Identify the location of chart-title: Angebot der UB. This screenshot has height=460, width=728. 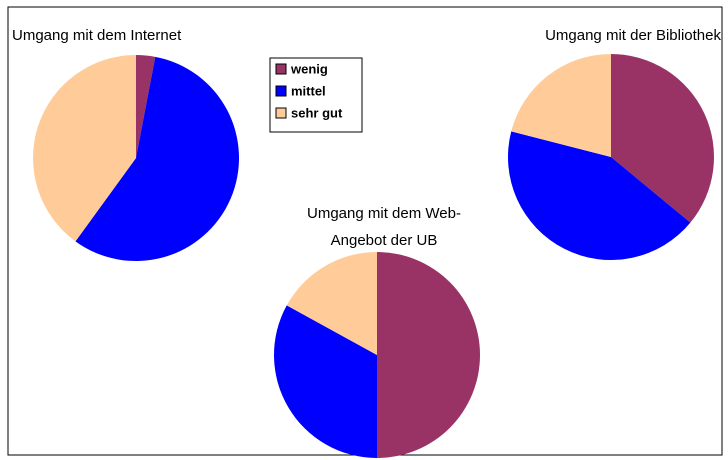
(384, 240).